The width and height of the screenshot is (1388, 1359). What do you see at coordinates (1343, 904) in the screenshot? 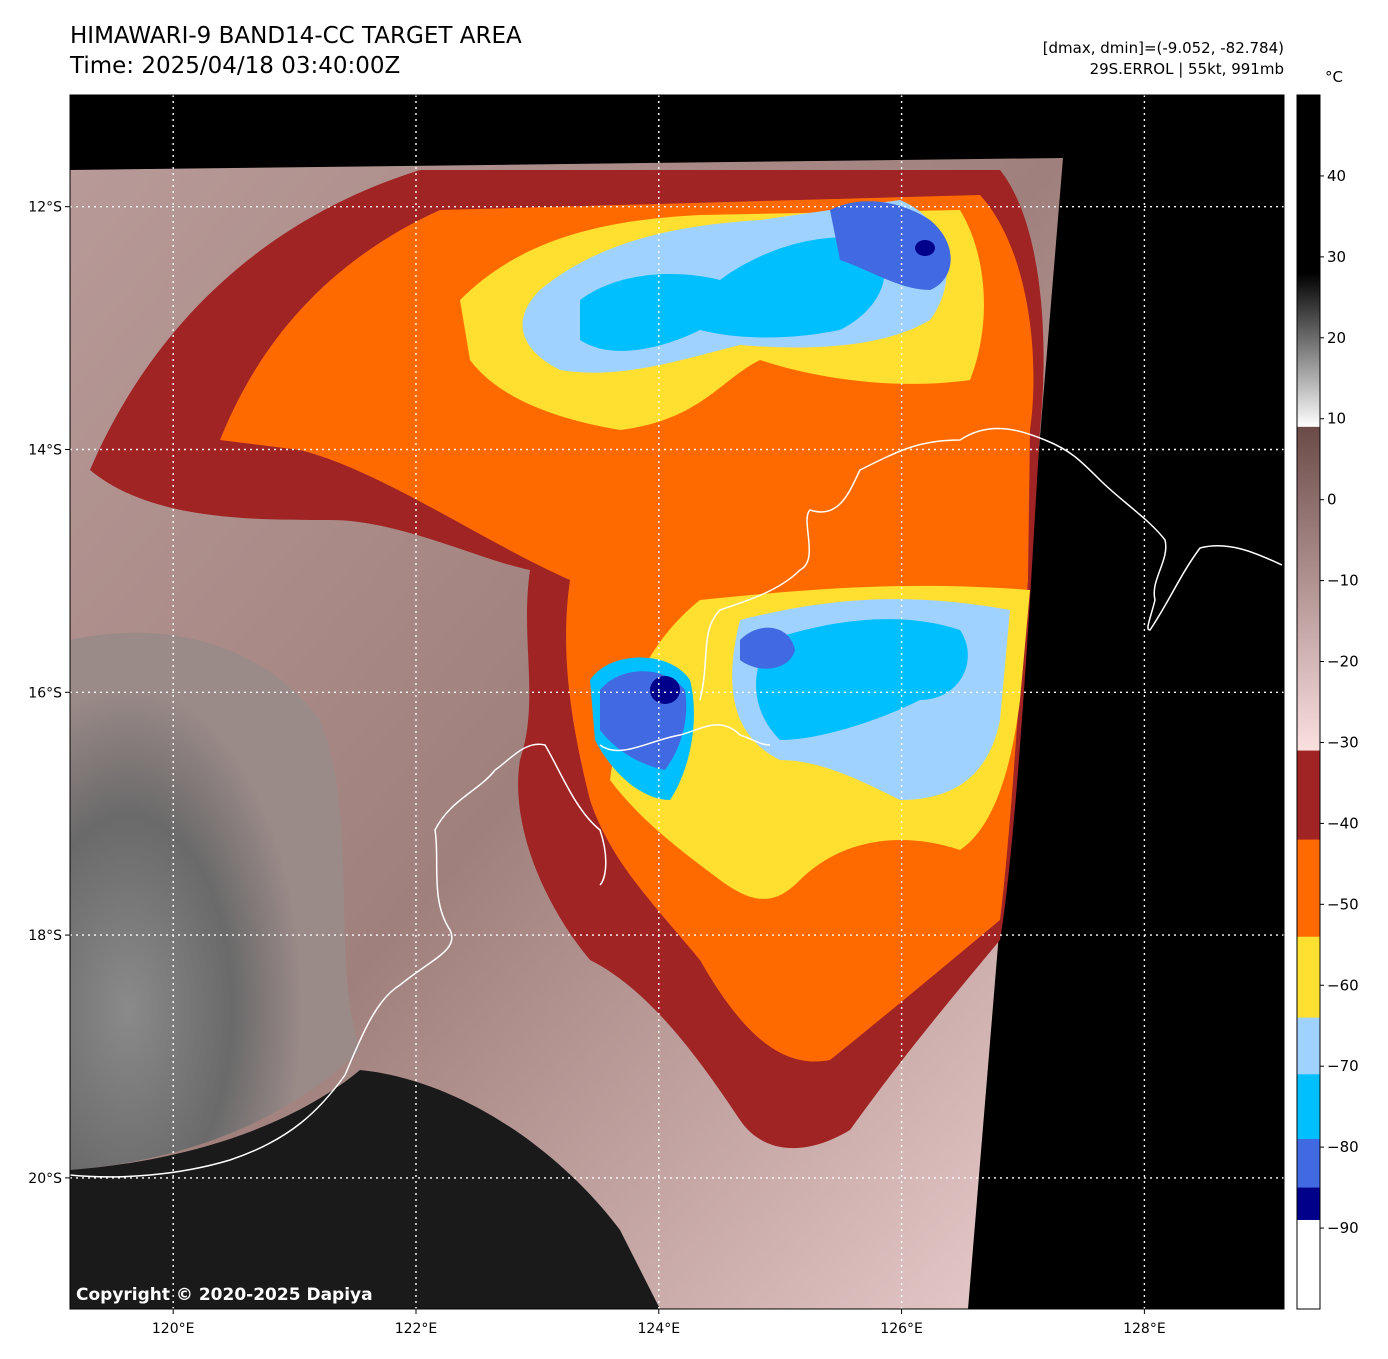
I see `colorbar-tick-label: −50` at bounding box center [1343, 904].